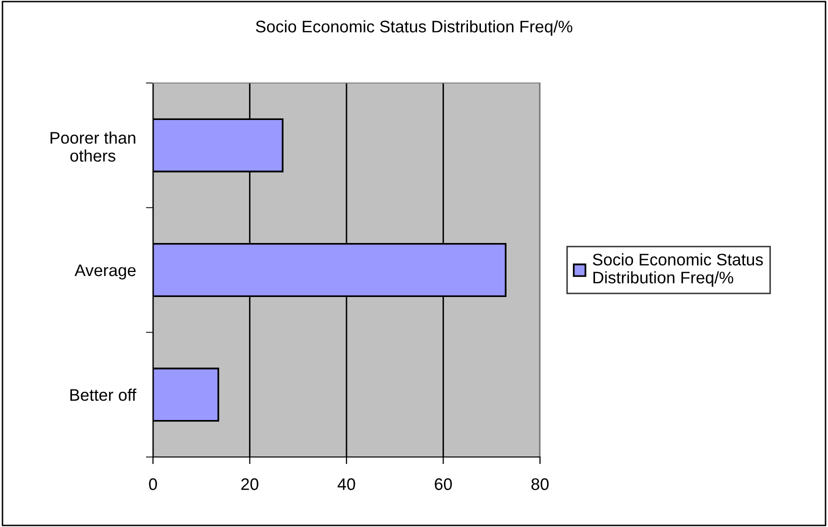 The width and height of the screenshot is (828, 527). What do you see at coordinates (414, 28) in the screenshot?
I see `chart-title: Socio Economic Status Distribution Freq/%` at bounding box center [414, 28].